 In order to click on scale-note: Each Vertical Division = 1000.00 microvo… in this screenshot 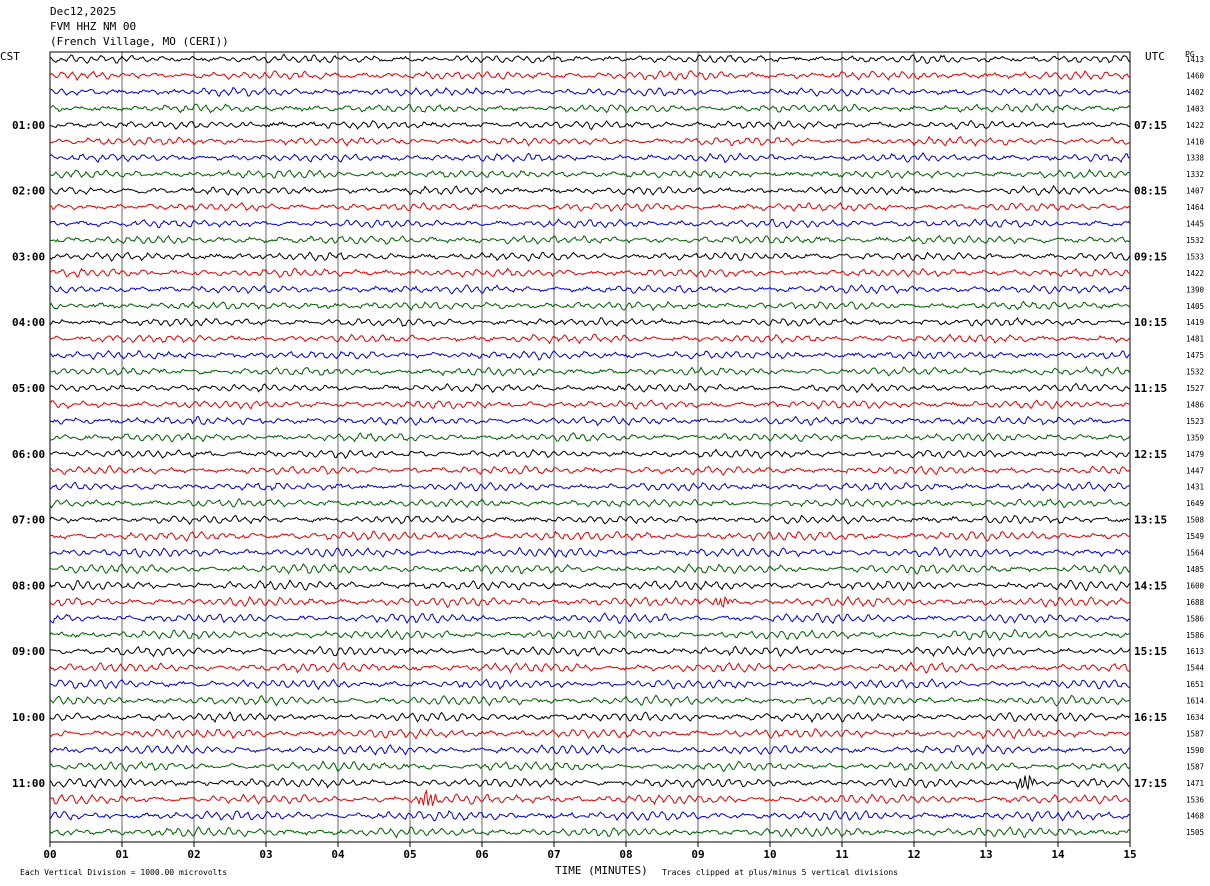, I will do `click(123, 872)`.